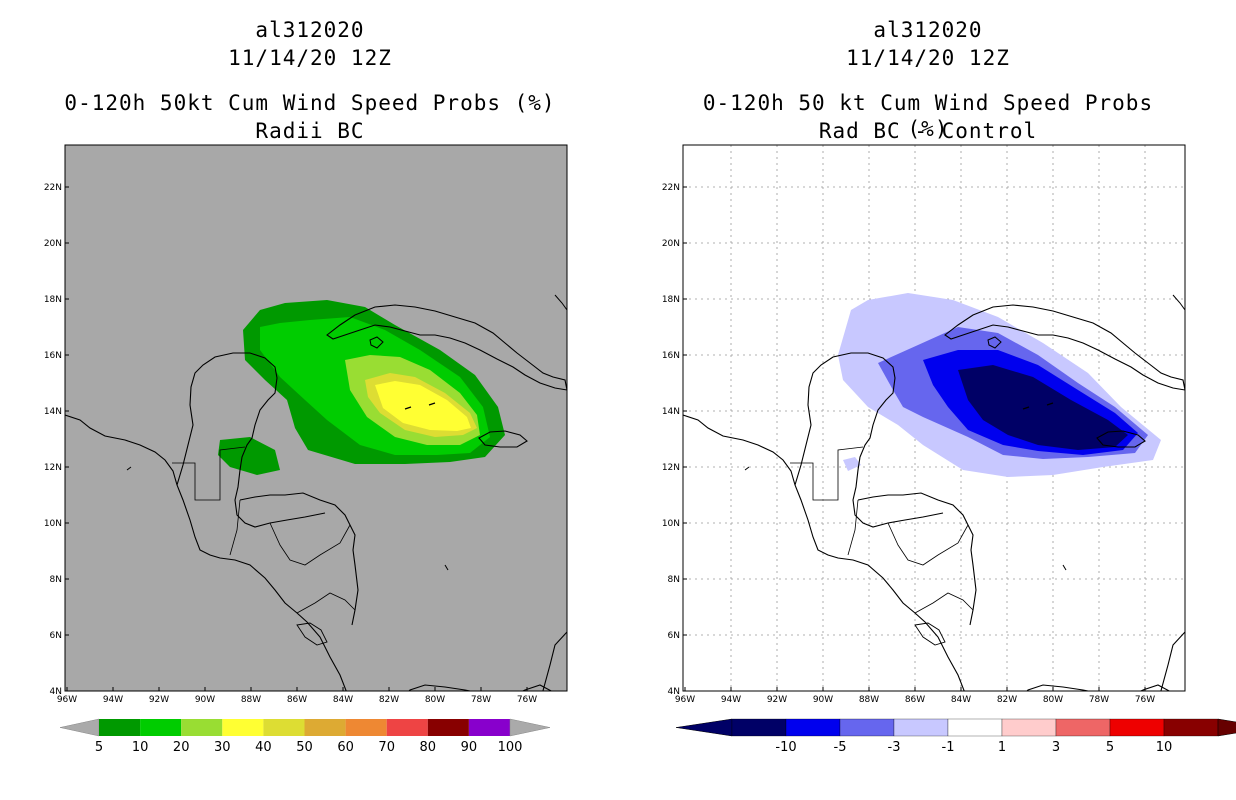 This screenshot has height=800, width=1236. Describe the element at coordinates (785, 747) in the screenshot. I see `colorbar-label: -10` at that location.